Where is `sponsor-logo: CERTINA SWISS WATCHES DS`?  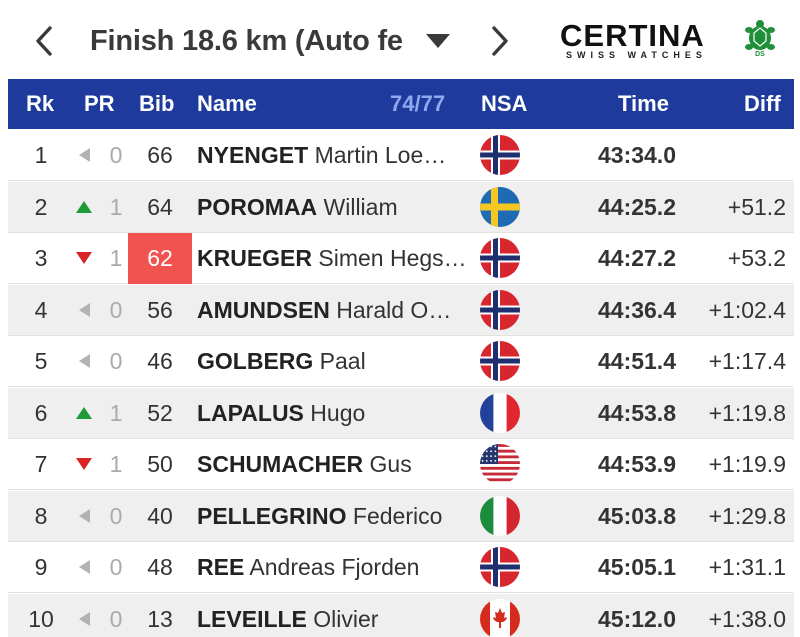
sponsor-logo: CERTINA SWISS WATCHES DS is located at coordinates (671, 40).